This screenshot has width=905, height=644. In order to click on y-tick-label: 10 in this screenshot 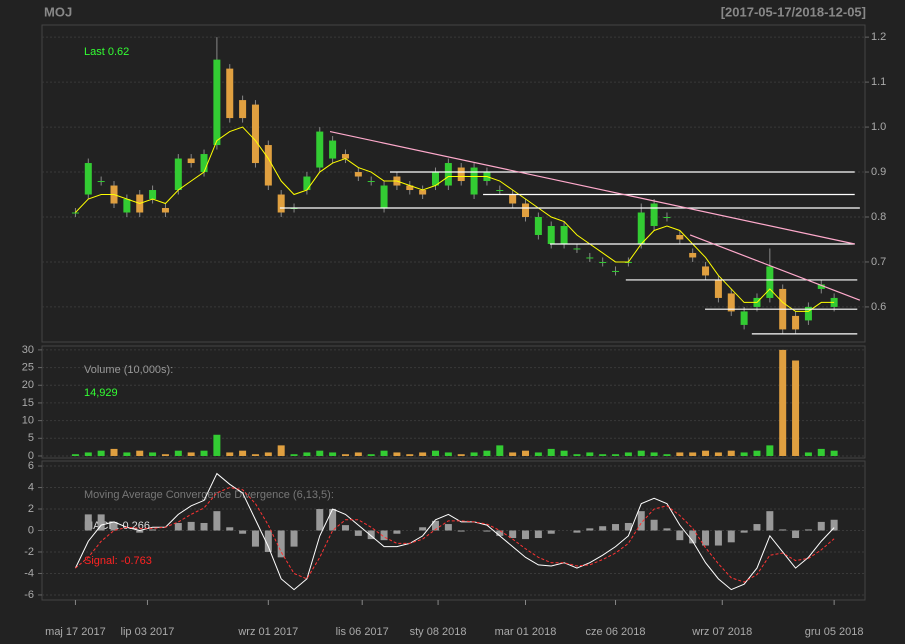, I will do `click(28, 421)`.